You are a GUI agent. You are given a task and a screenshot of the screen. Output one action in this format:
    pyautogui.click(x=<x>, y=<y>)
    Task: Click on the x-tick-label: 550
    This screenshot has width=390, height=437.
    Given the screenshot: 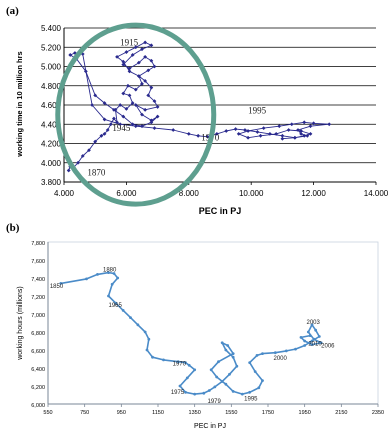 What is the action you would take?
    pyautogui.click(x=47, y=413)
    